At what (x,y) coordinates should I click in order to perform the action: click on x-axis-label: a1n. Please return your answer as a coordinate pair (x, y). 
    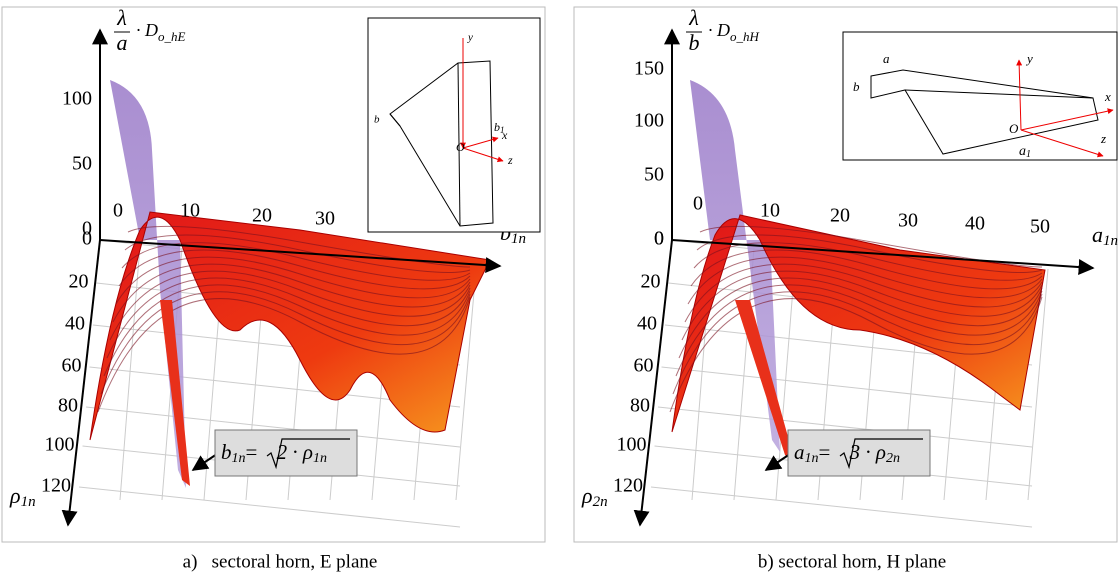
    Looking at the image, I should click on (1105, 235).